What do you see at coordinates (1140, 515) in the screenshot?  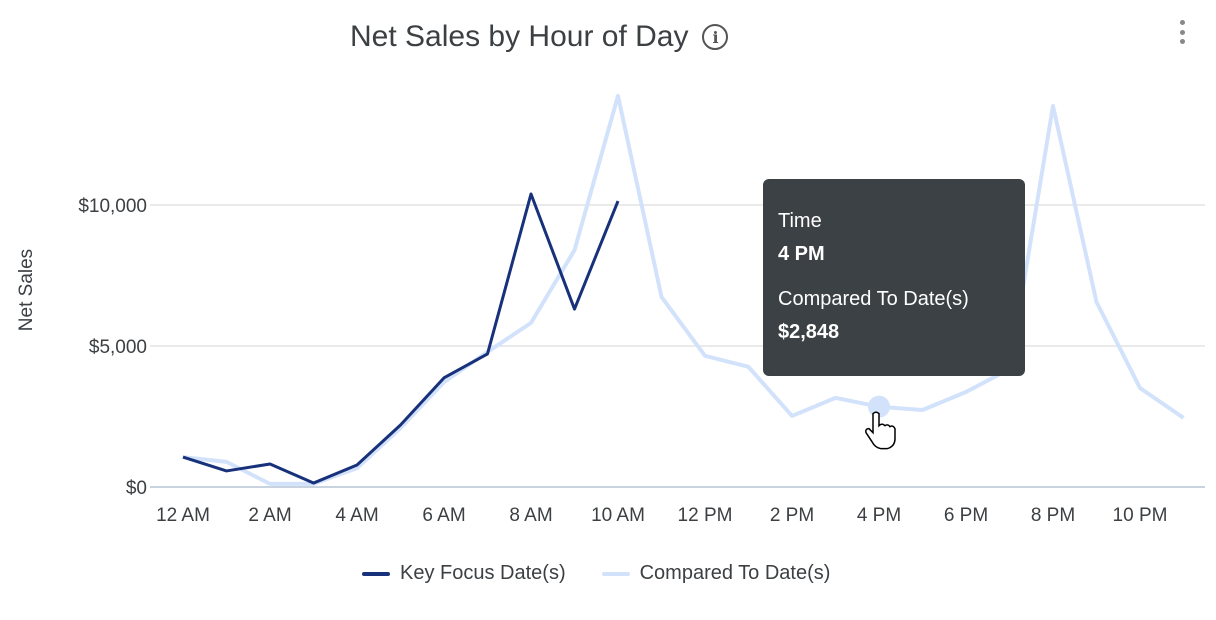 I see `x-tick-label: 10 PM` at bounding box center [1140, 515].